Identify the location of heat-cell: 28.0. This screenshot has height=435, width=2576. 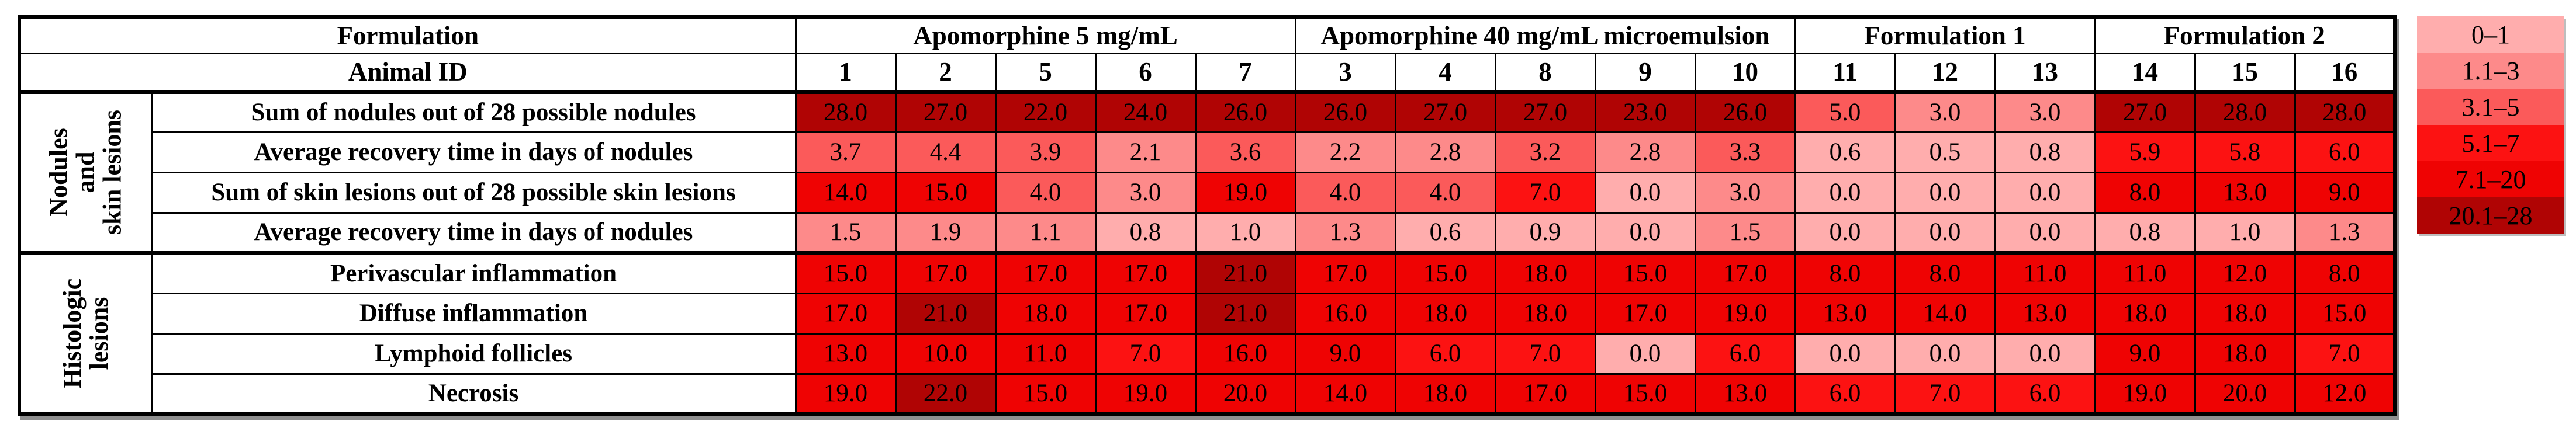
(845, 111).